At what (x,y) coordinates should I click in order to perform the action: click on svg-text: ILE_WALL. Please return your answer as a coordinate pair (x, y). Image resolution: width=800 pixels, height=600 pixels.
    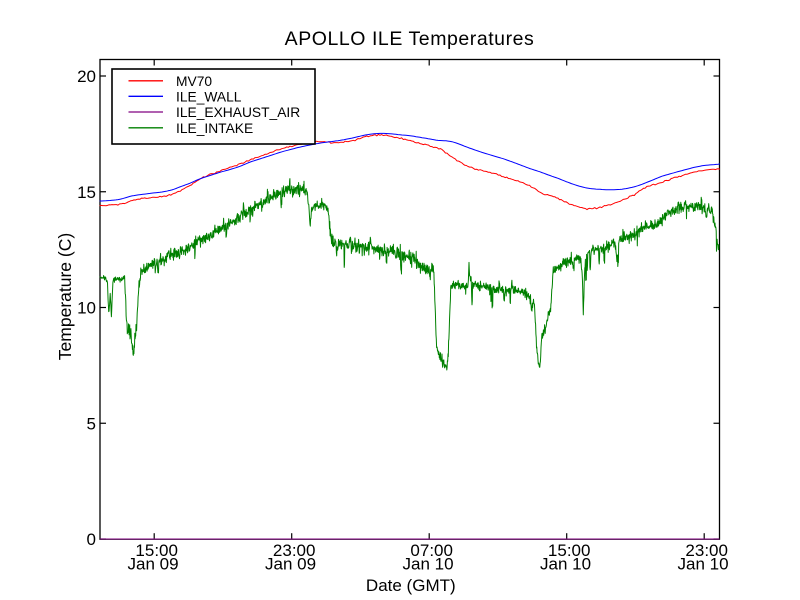
    Looking at the image, I should click on (209, 96).